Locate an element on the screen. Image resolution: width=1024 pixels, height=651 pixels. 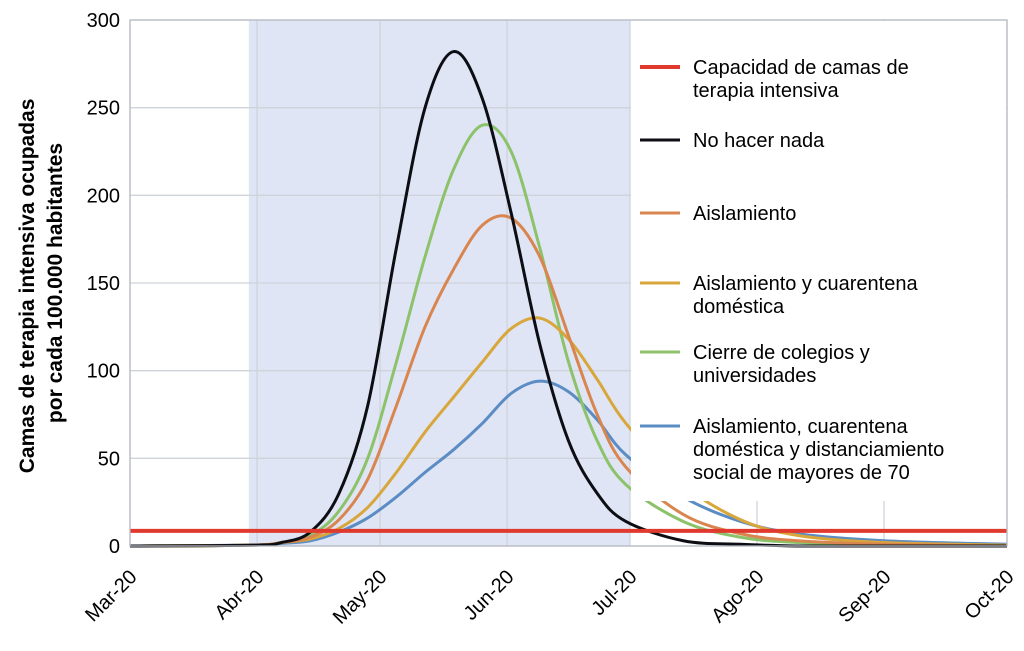
legend-label: Aislamiento is located at coordinates (744, 214).